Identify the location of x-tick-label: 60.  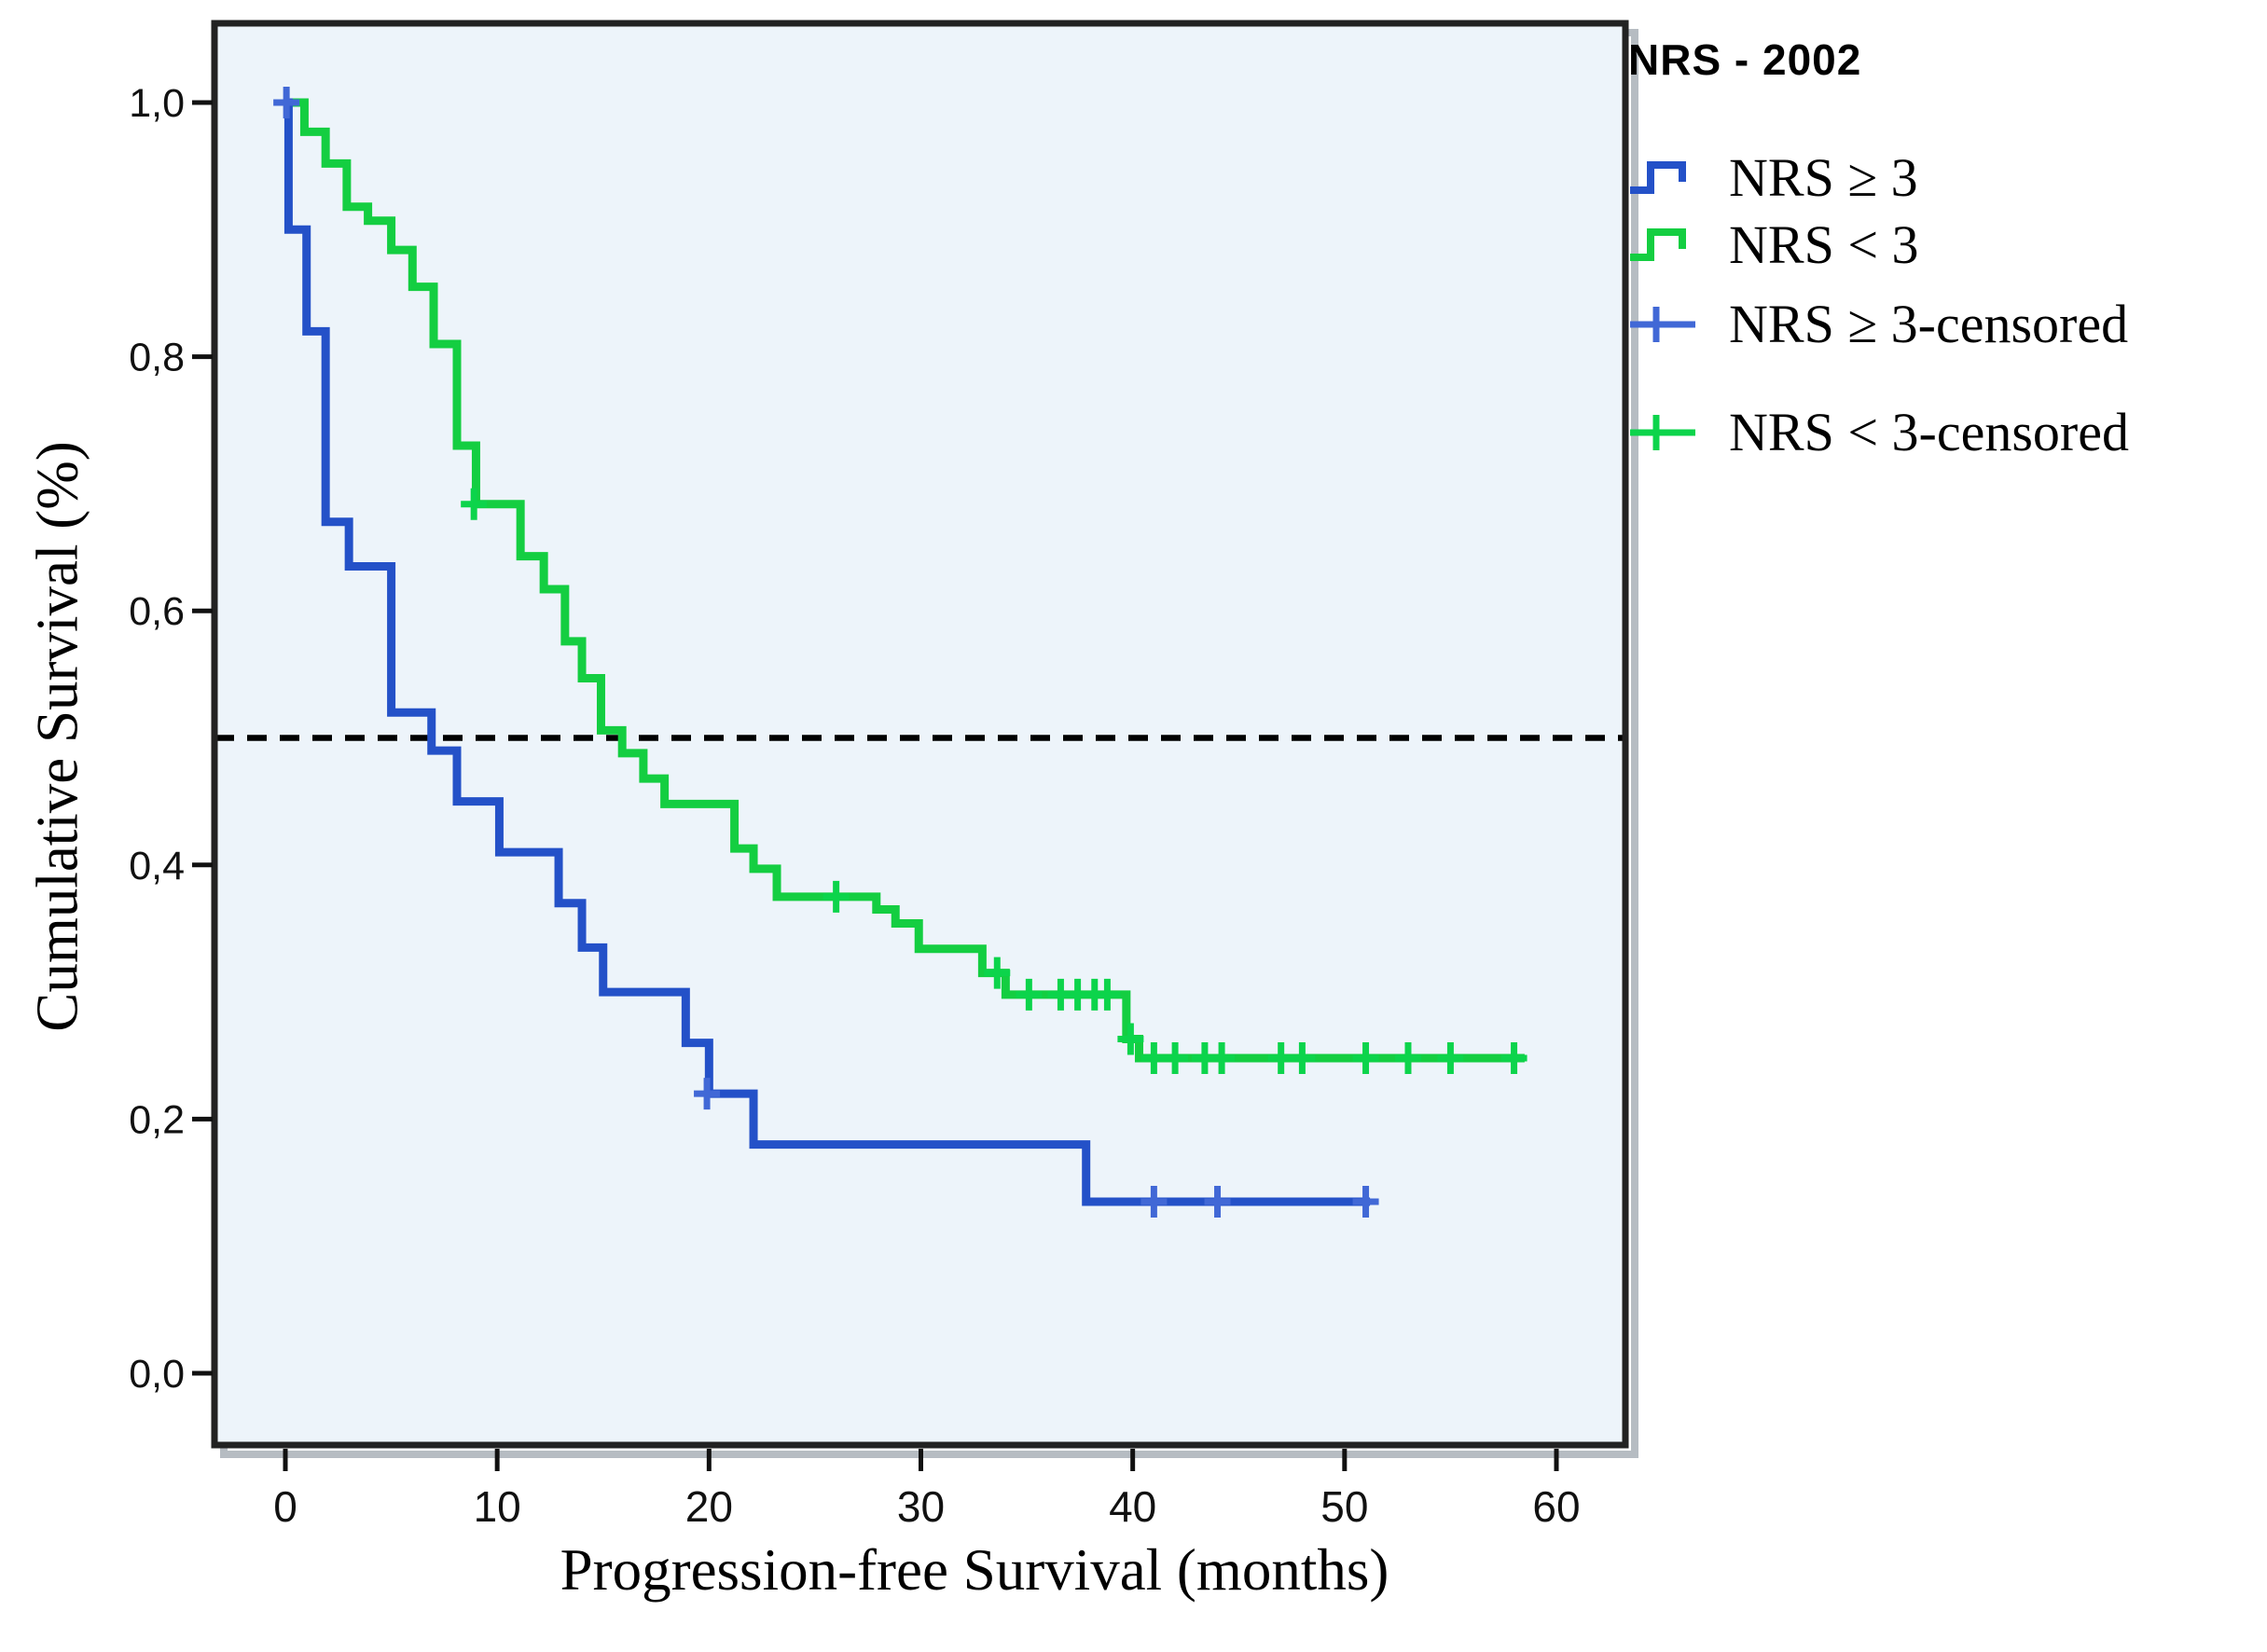
(1556, 1506).